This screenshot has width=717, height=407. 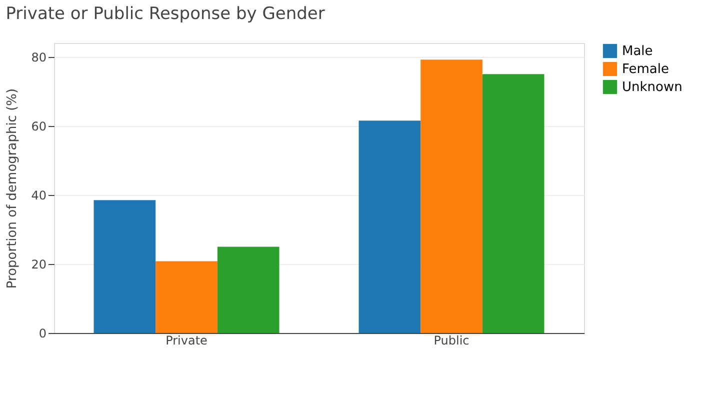 What do you see at coordinates (637, 51) in the screenshot?
I see `legend-label: Male` at bounding box center [637, 51].